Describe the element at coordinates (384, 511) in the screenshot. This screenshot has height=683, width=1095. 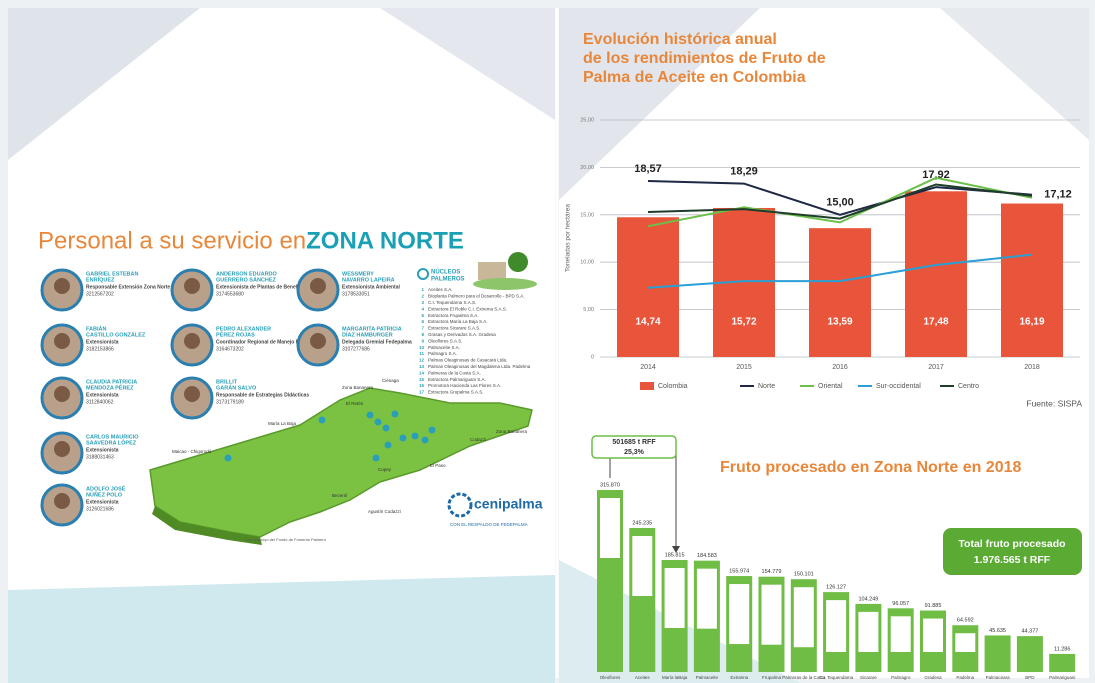
I see `map-label: Agustín Codazzi` at that location.